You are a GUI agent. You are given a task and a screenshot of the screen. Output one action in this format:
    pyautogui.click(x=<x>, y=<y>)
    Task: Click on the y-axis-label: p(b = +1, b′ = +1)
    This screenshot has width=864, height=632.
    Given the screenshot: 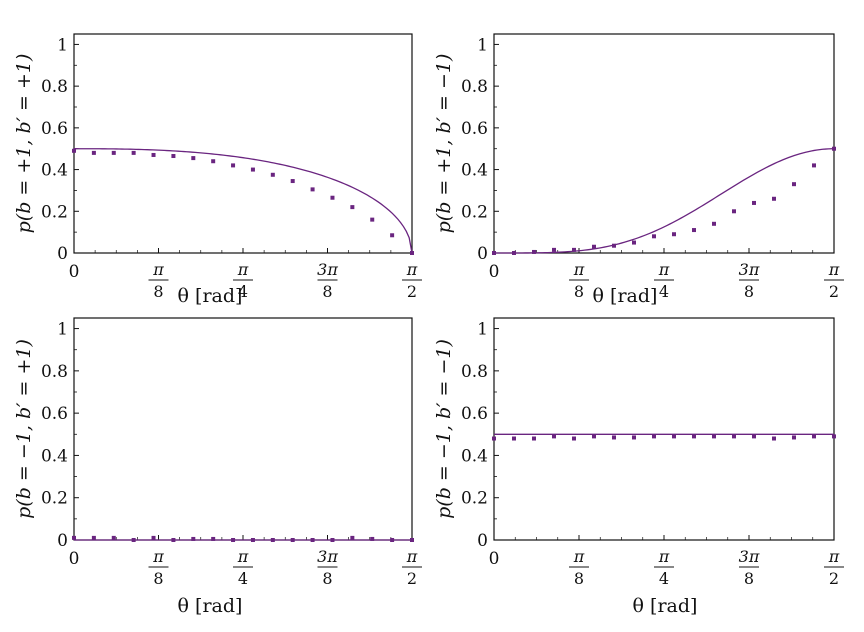 What is the action you would take?
    pyautogui.click(x=24, y=144)
    